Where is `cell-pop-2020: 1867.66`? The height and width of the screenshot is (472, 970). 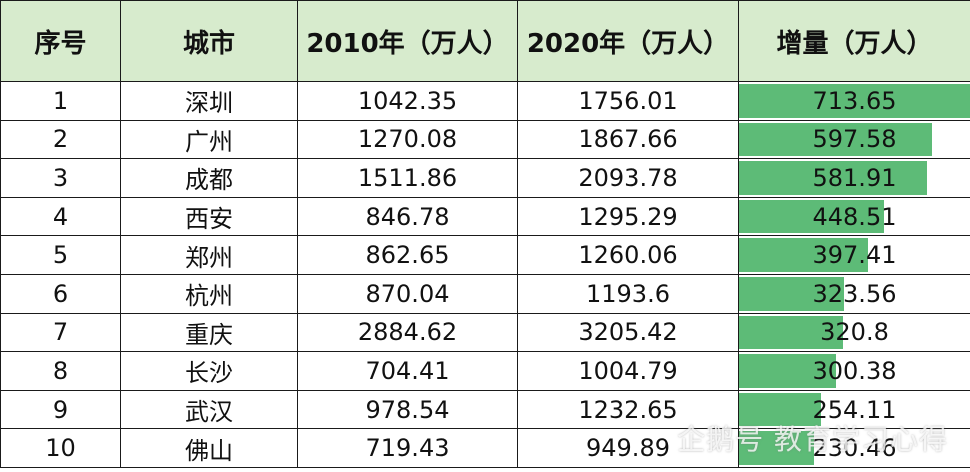 cell-pop-2020: 1867.66 is located at coordinates (628, 139).